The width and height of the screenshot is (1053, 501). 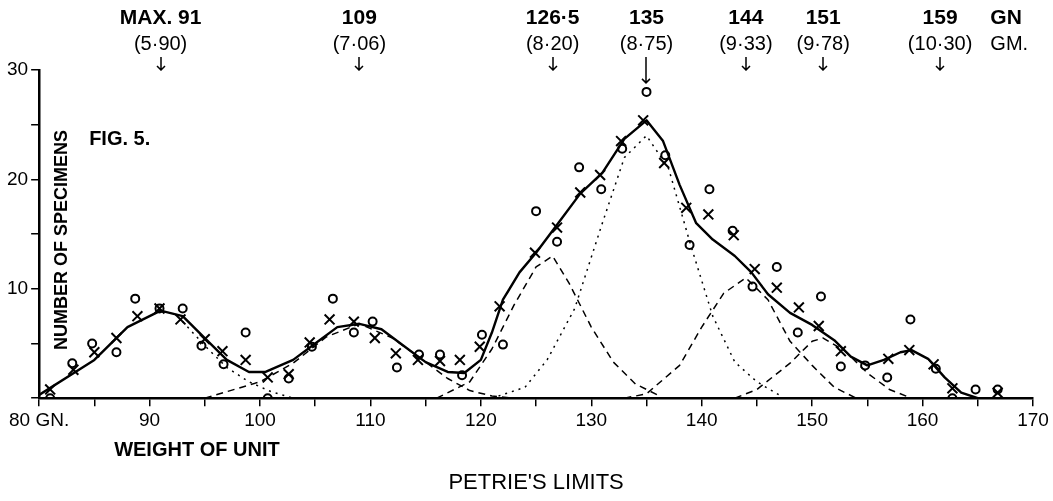 What do you see at coordinates (61, 240) in the screenshot?
I see `y-axis-title: NUMBER OF SPECIMENS` at bounding box center [61, 240].